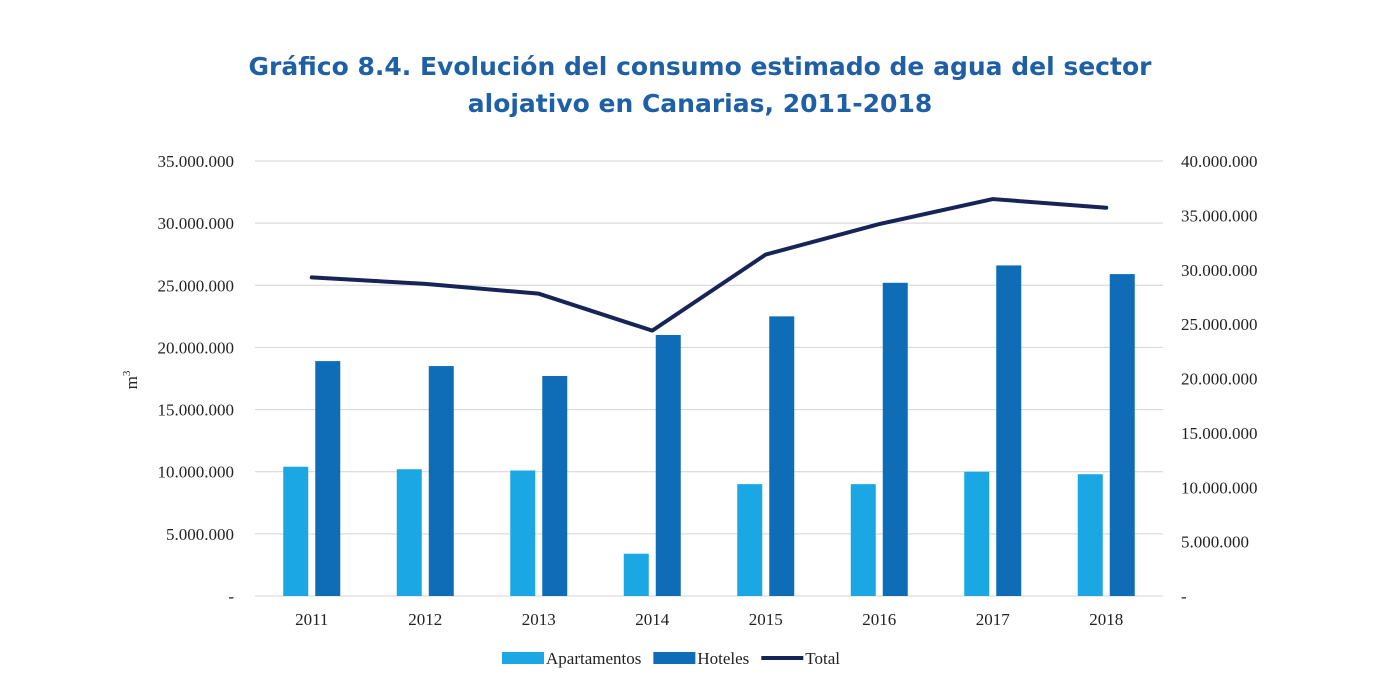  I want to click on bar-apartamentos-2015, so click(750, 540).